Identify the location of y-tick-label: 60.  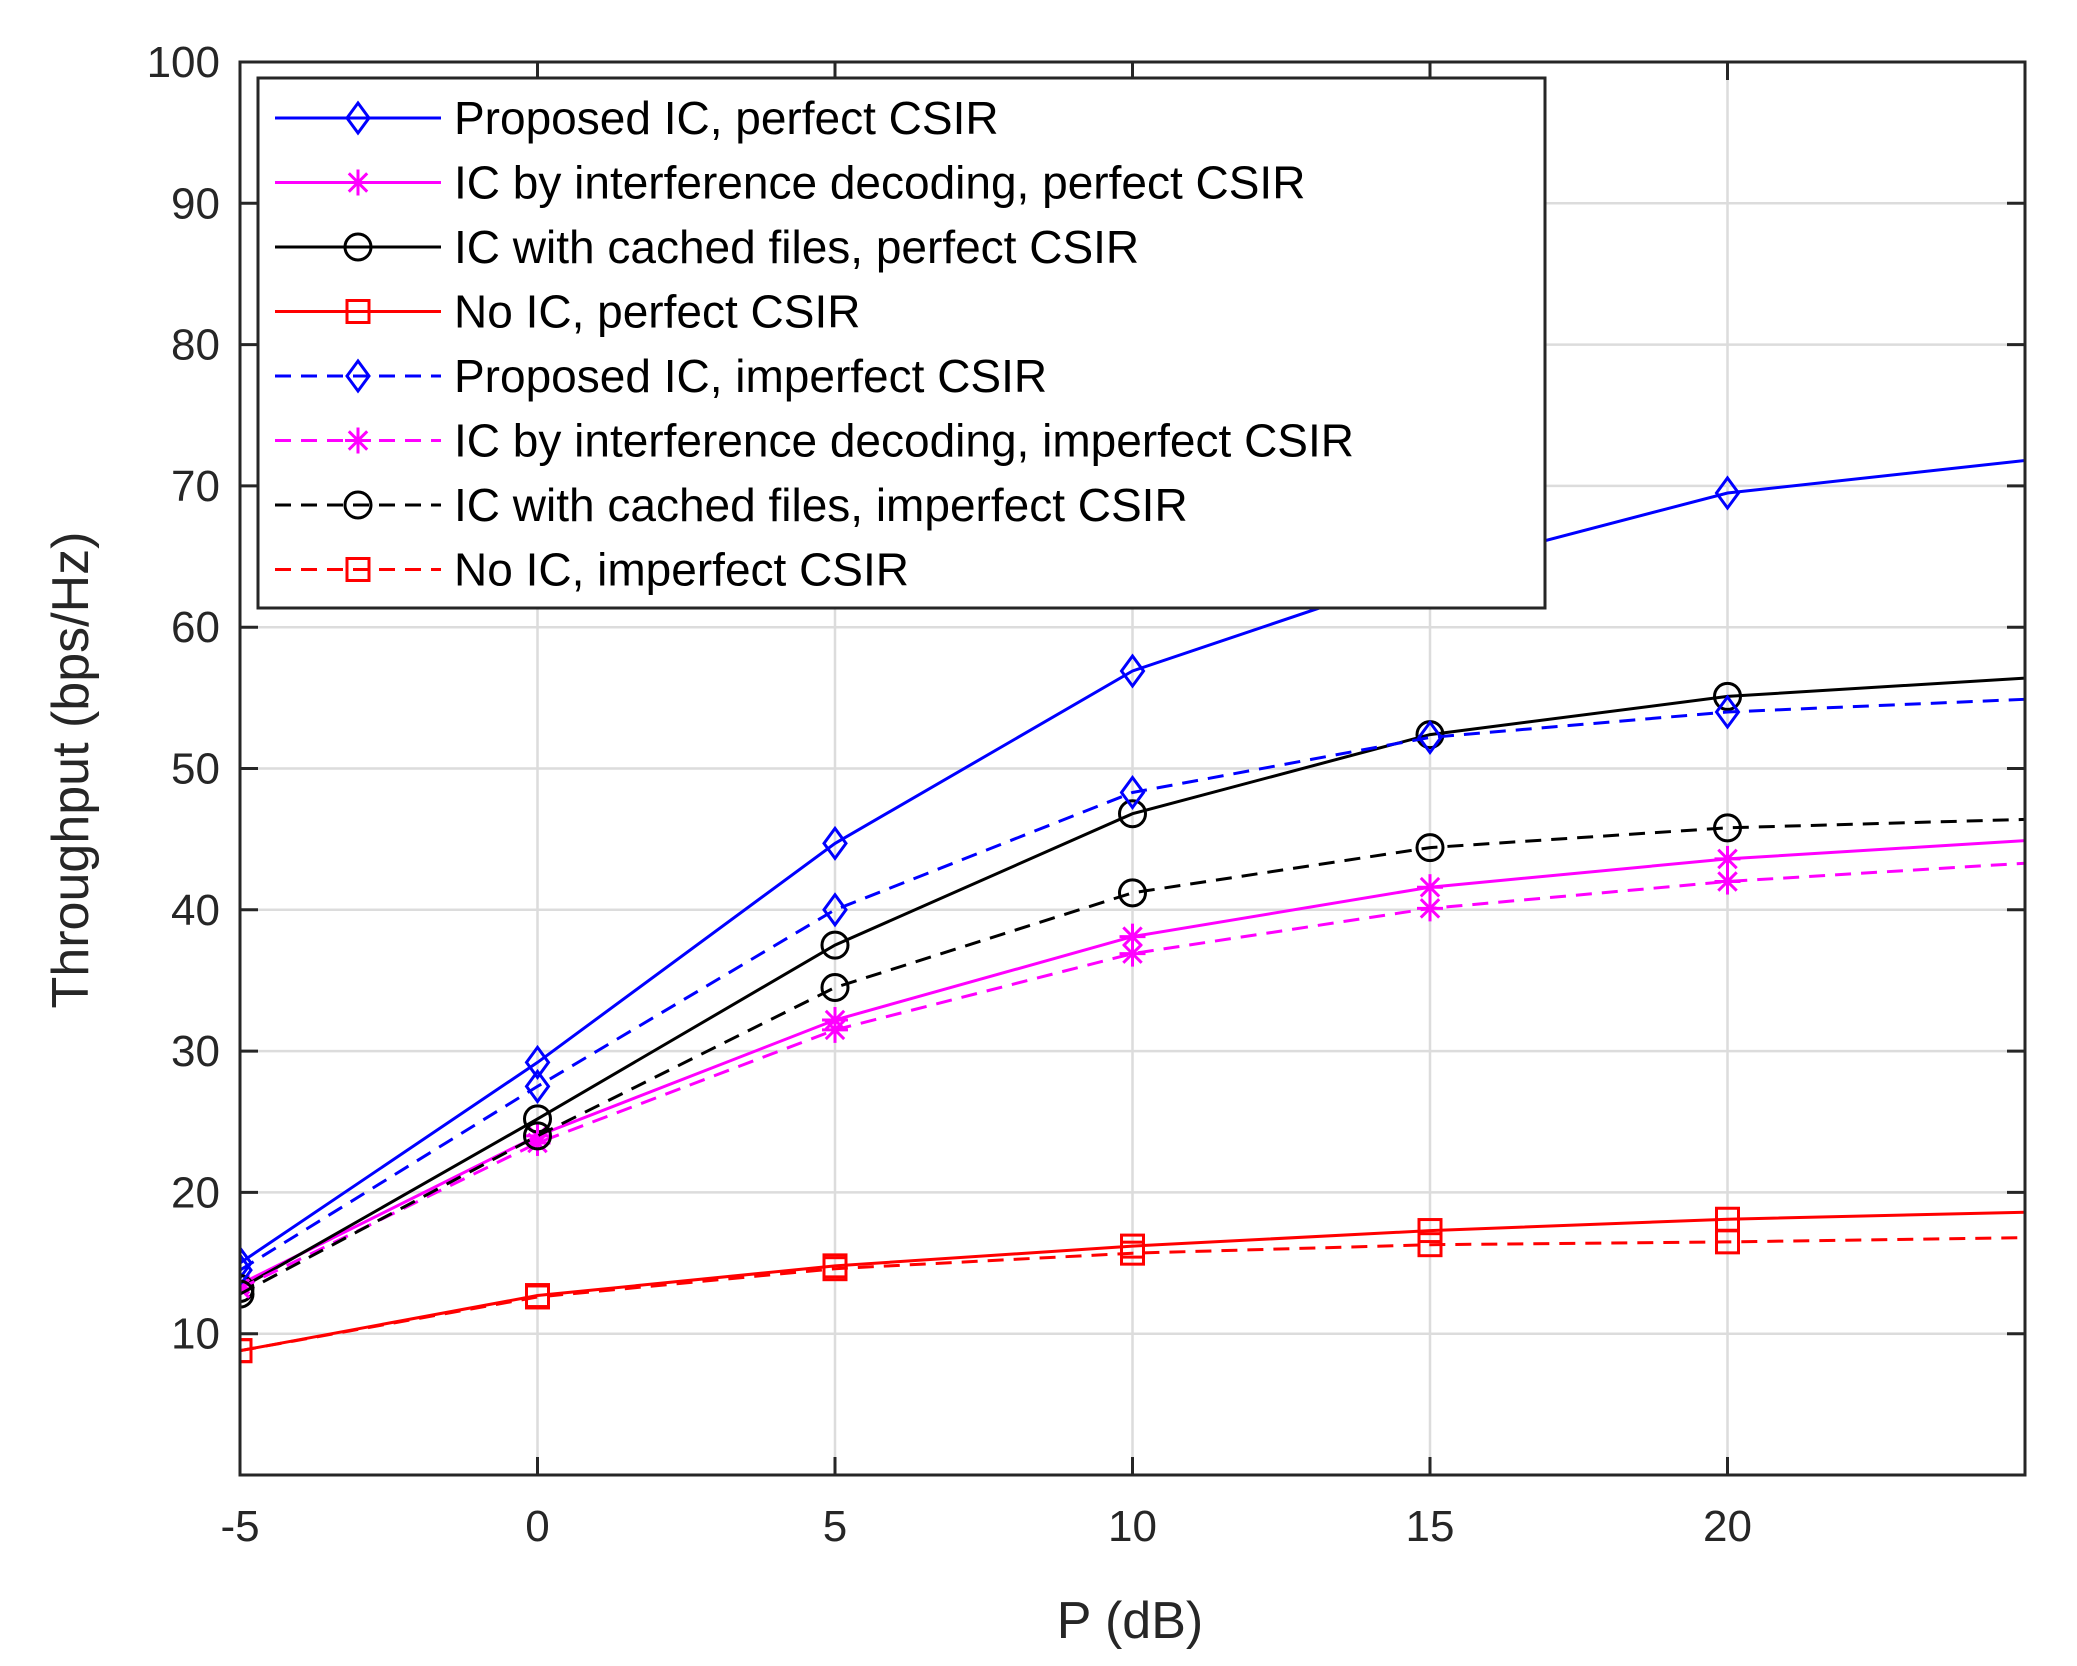
(195, 627).